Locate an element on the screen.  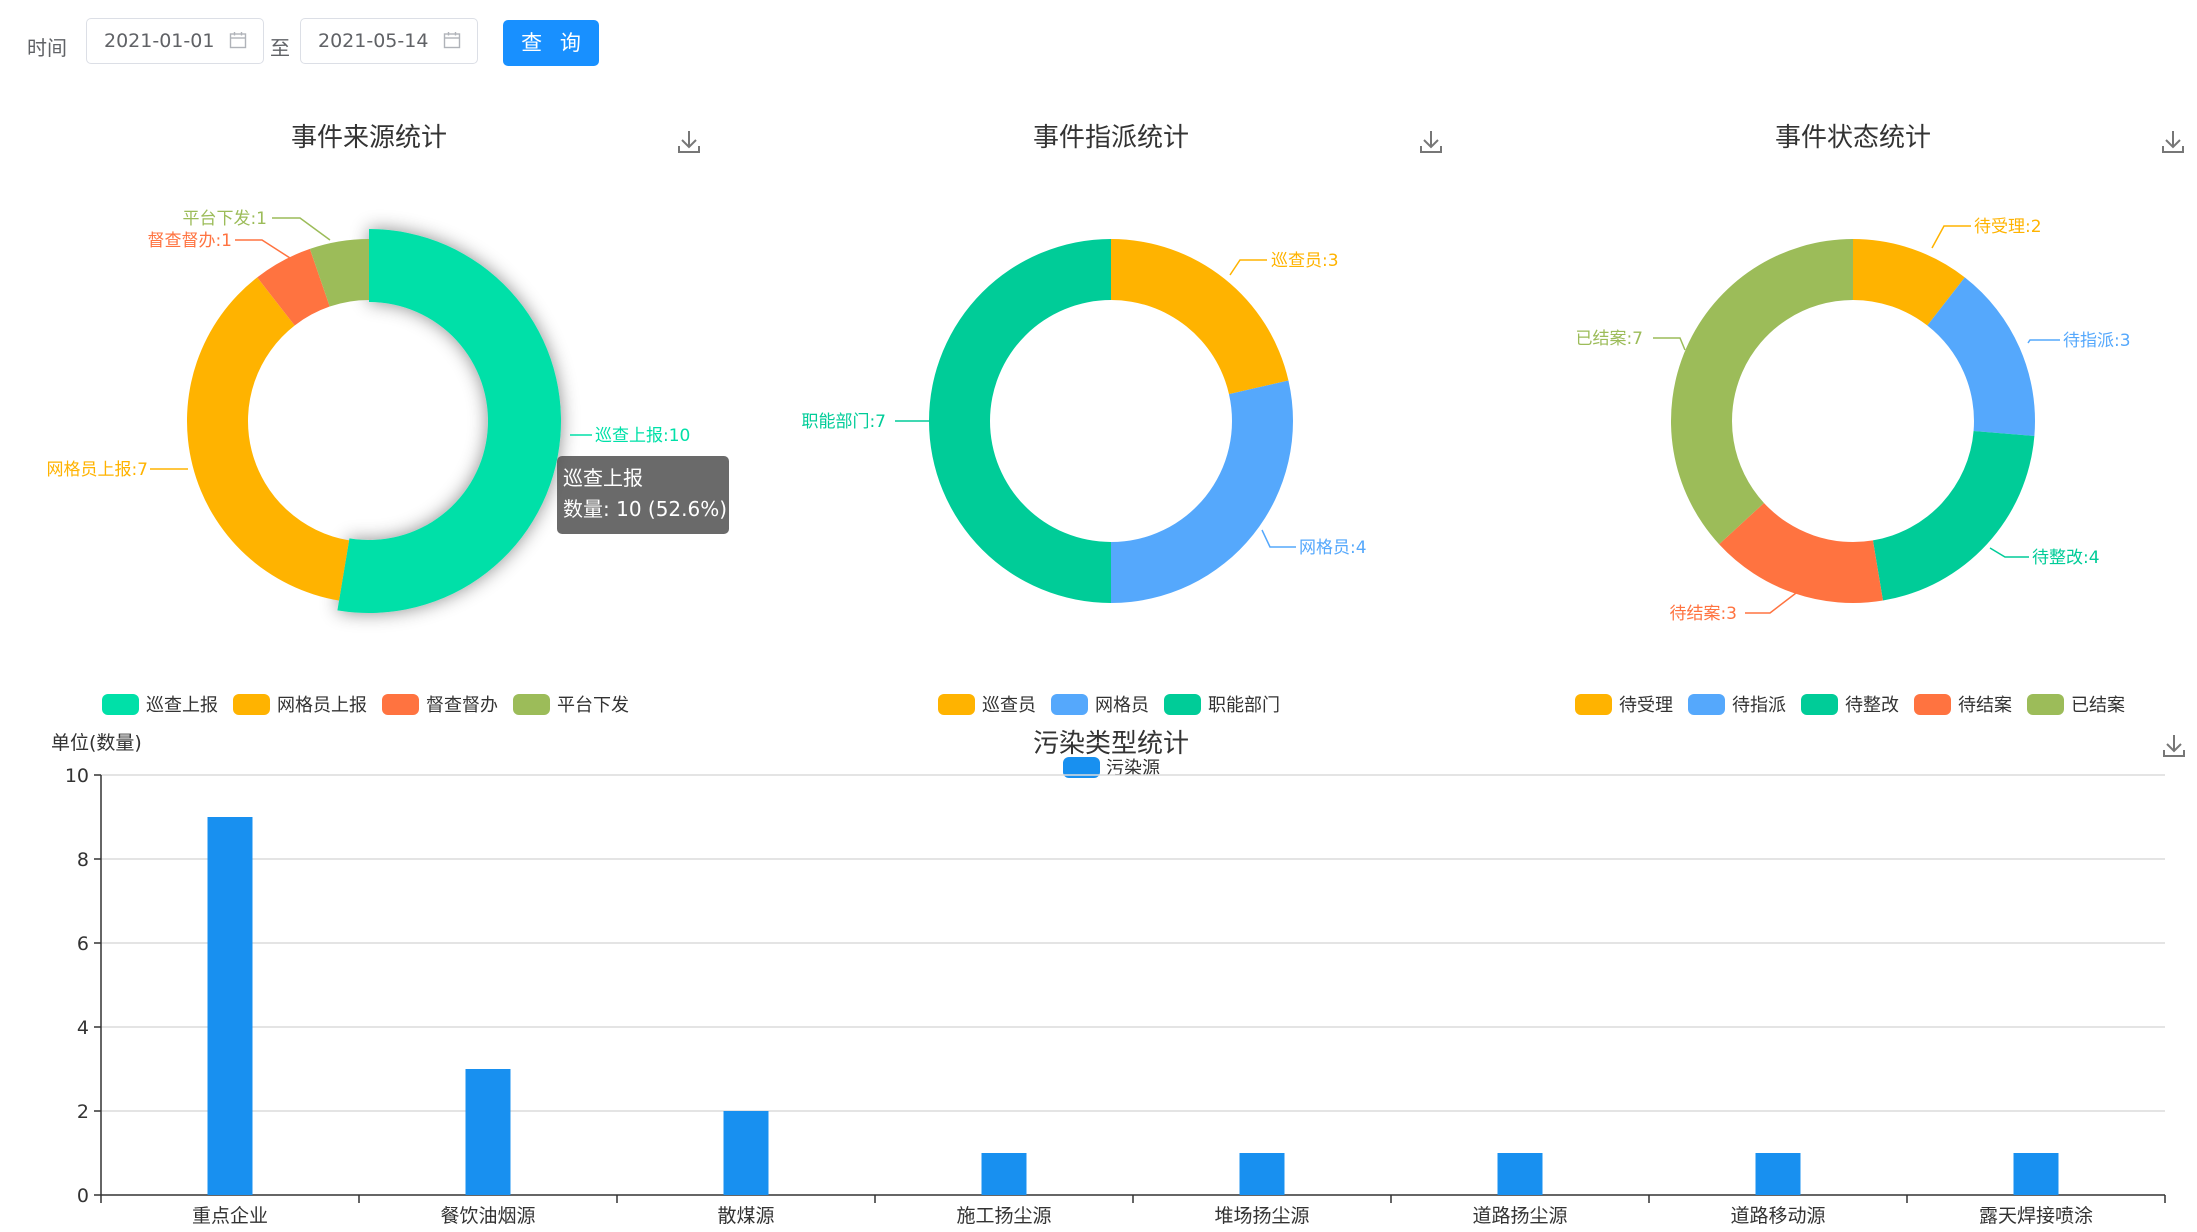
slice-label: 已结案:7 is located at coordinates (1609, 339).